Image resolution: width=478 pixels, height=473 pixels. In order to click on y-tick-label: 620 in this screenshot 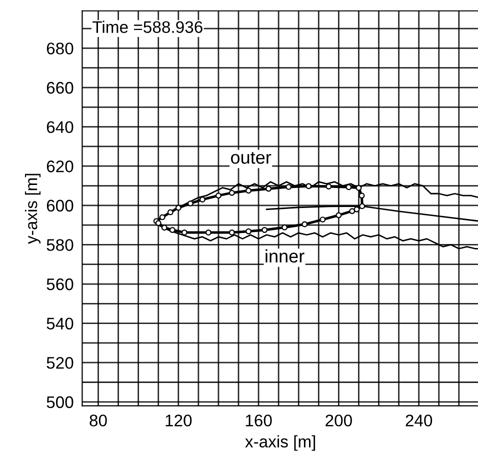, I will do `click(60, 166)`.